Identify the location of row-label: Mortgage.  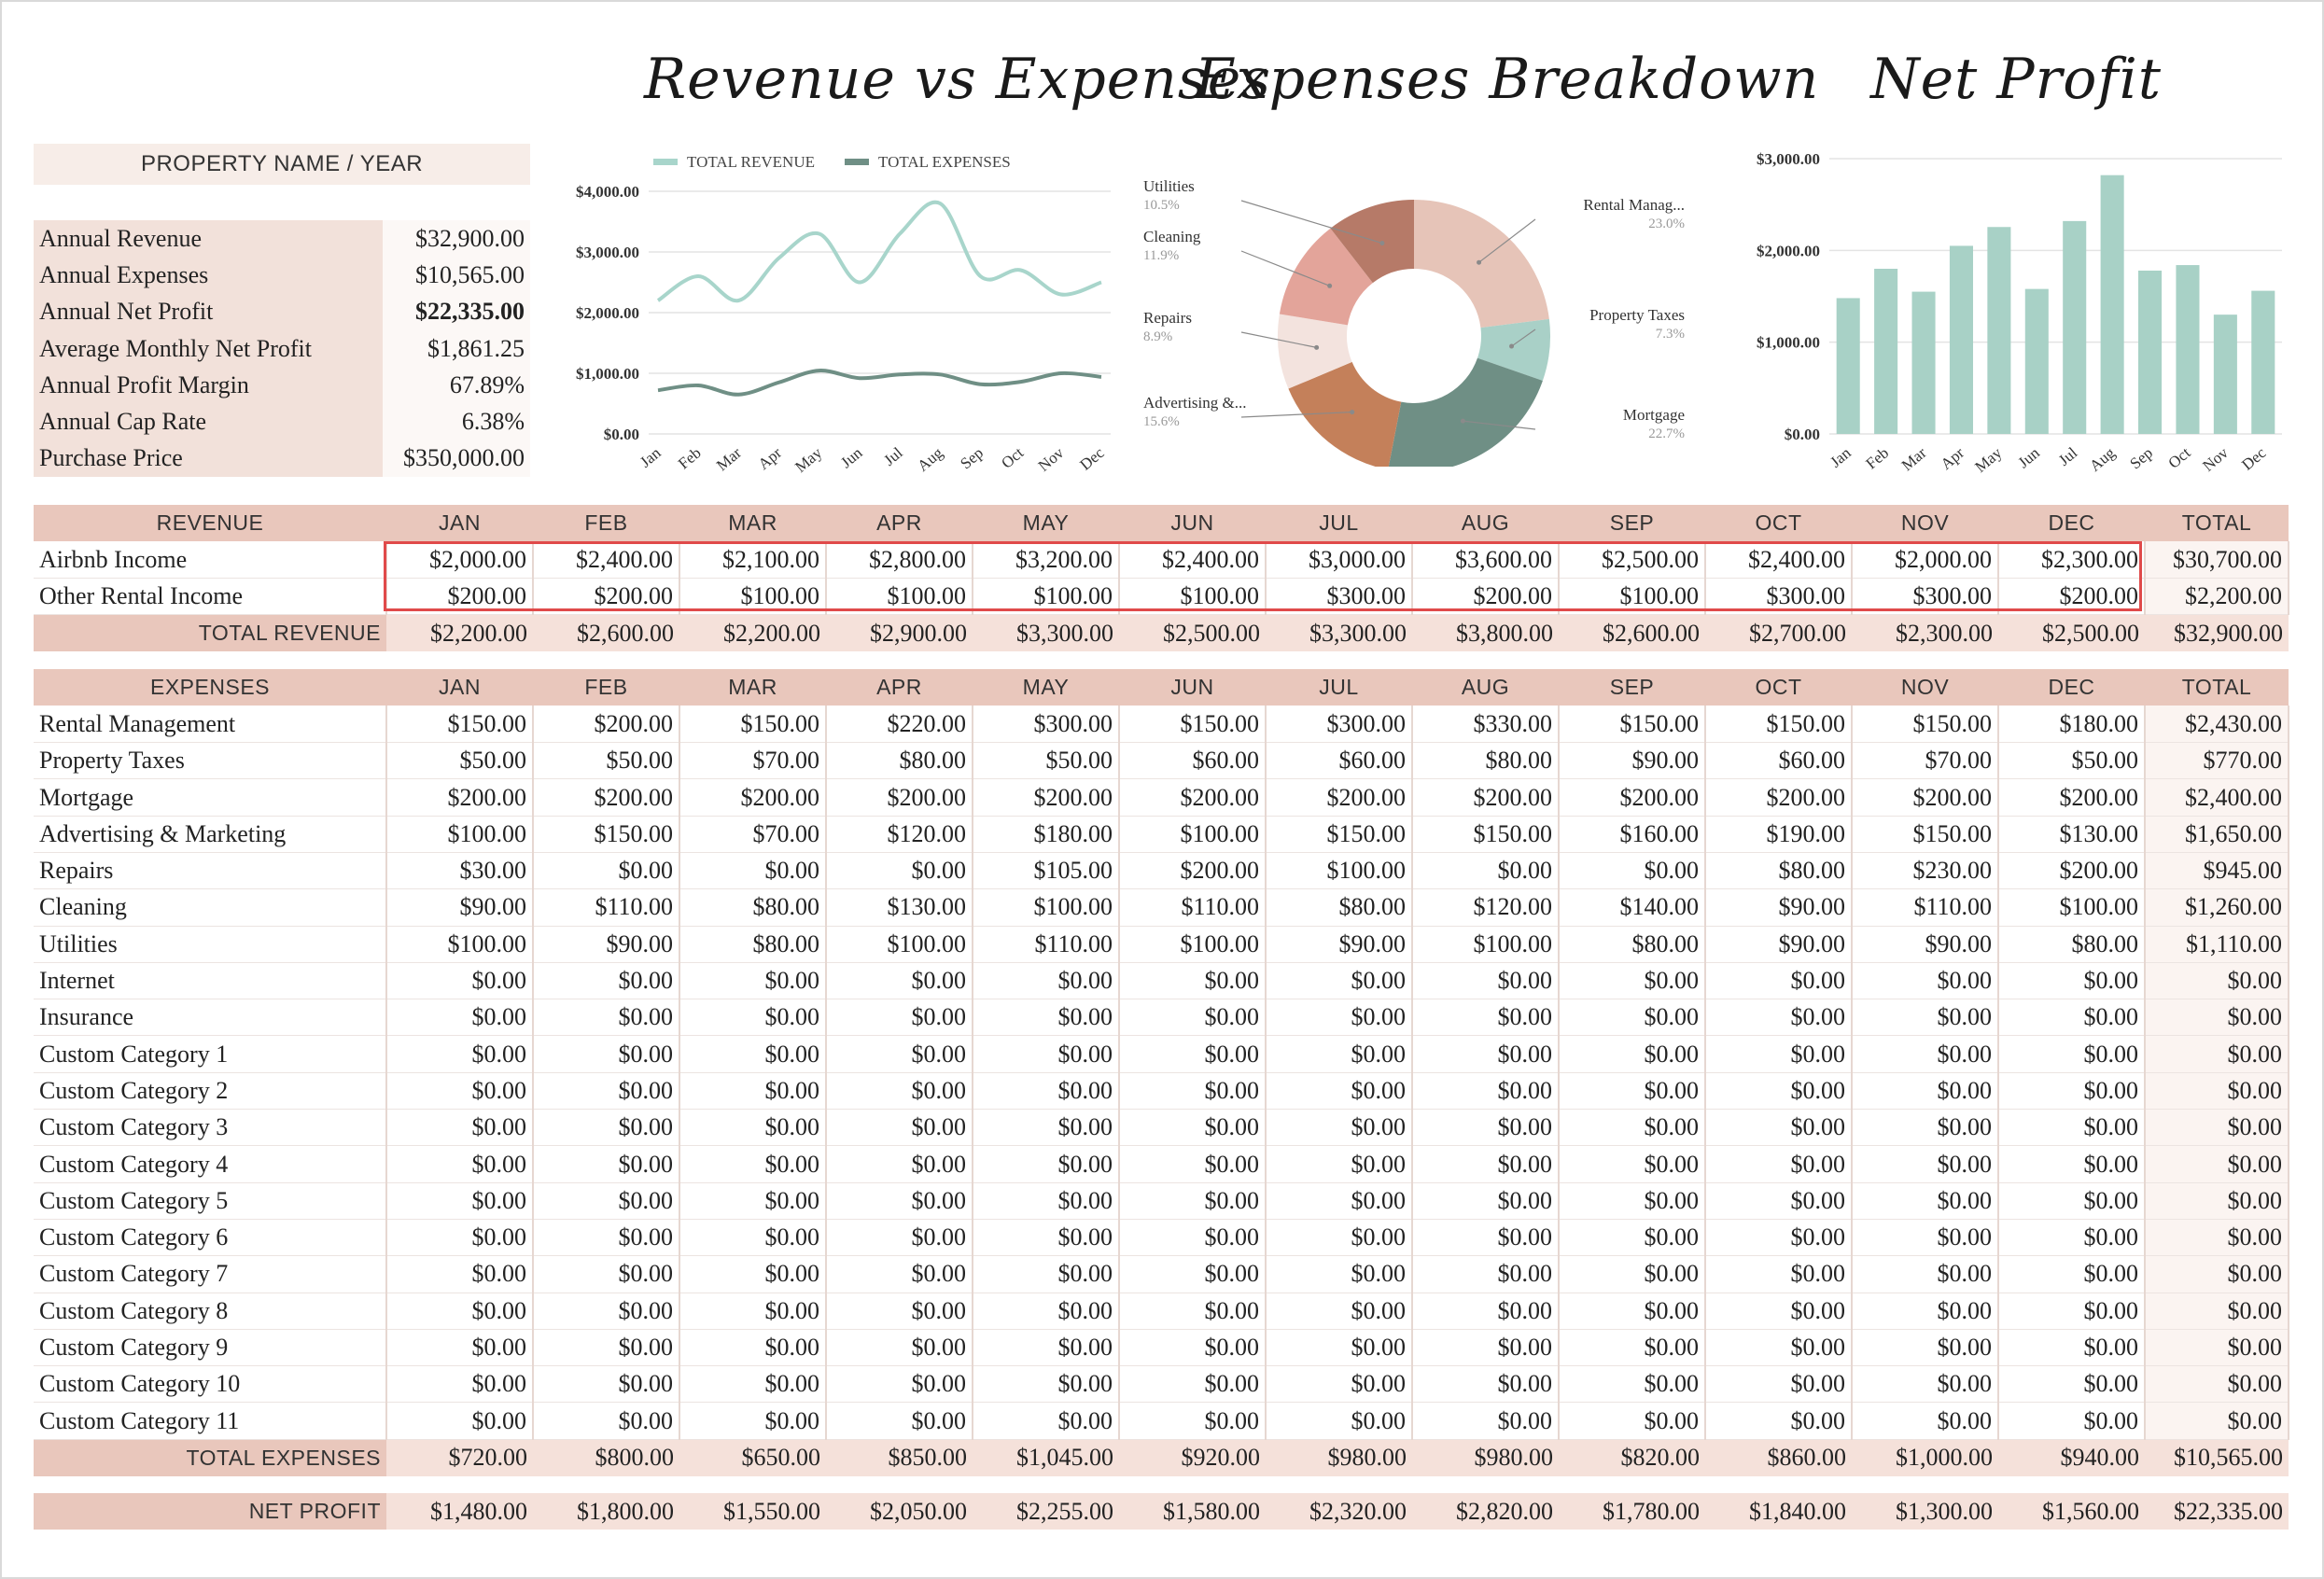
(210, 797).